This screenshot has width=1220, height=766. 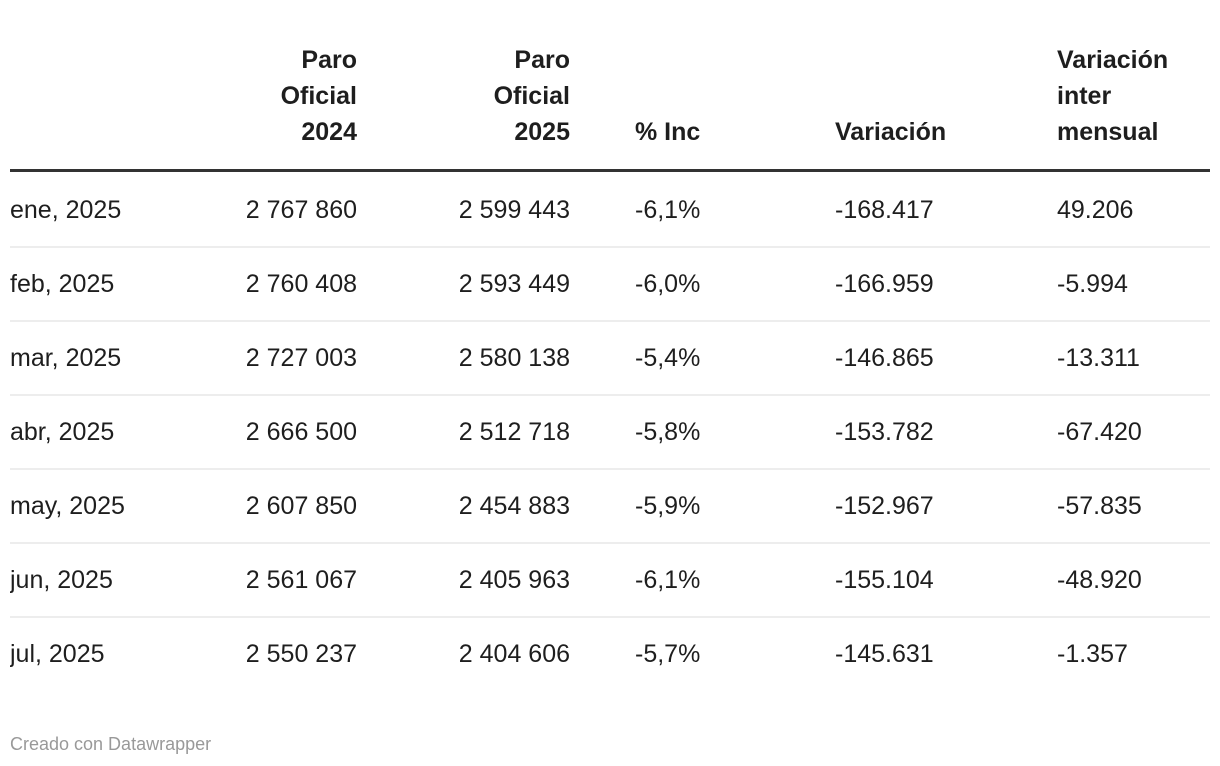 What do you see at coordinates (61, 580) in the screenshot?
I see `table-cell-month: jun, 2025` at bounding box center [61, 580].